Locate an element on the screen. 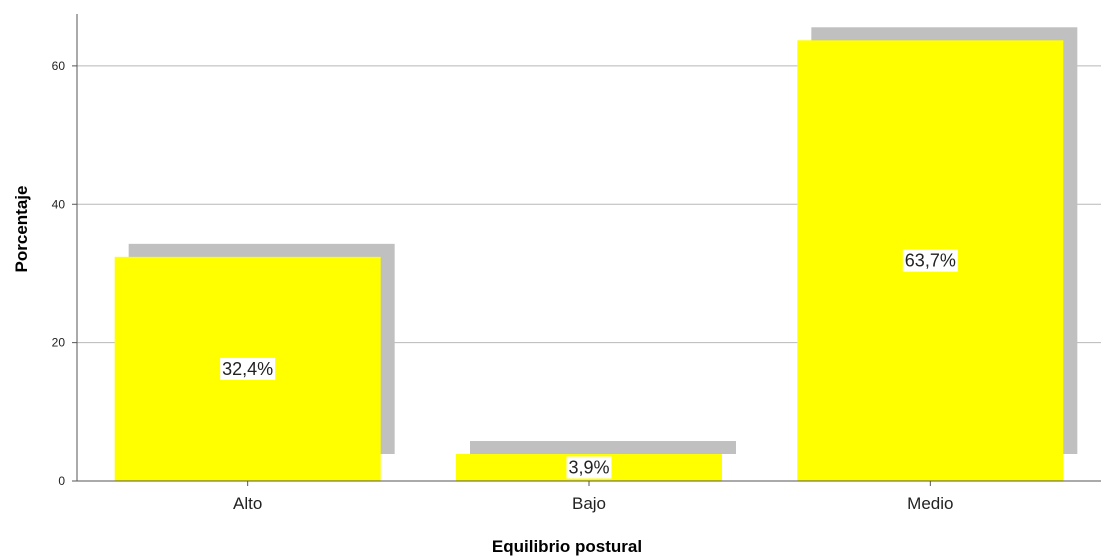 This screenshot has height=556, width=1101. y-tick-label: 0 is located at coordinates (61, 481).